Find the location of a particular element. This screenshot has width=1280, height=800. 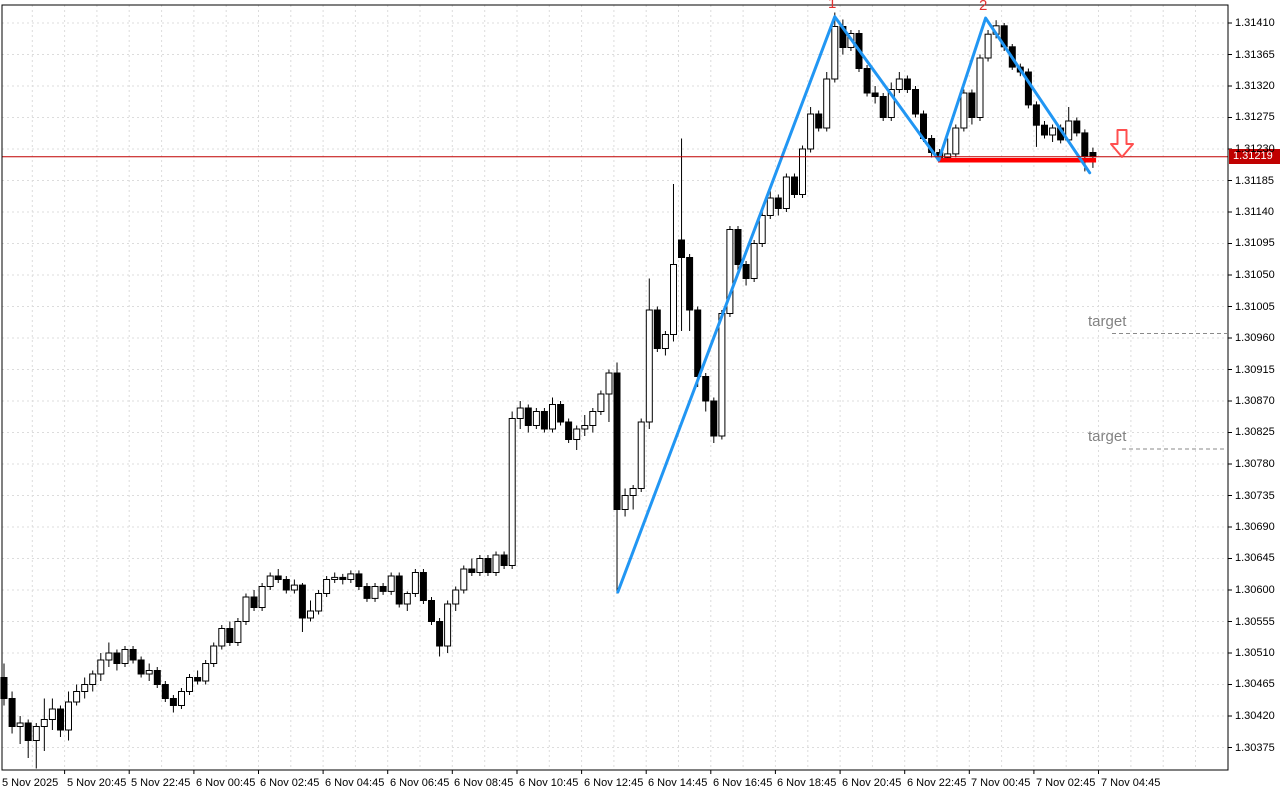

price-axis-label: 1.31410 is located at coordinates (1255, 23).